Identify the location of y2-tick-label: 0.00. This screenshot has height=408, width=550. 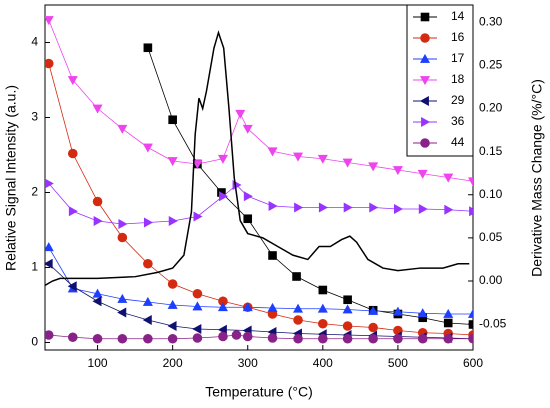
(491, 280).